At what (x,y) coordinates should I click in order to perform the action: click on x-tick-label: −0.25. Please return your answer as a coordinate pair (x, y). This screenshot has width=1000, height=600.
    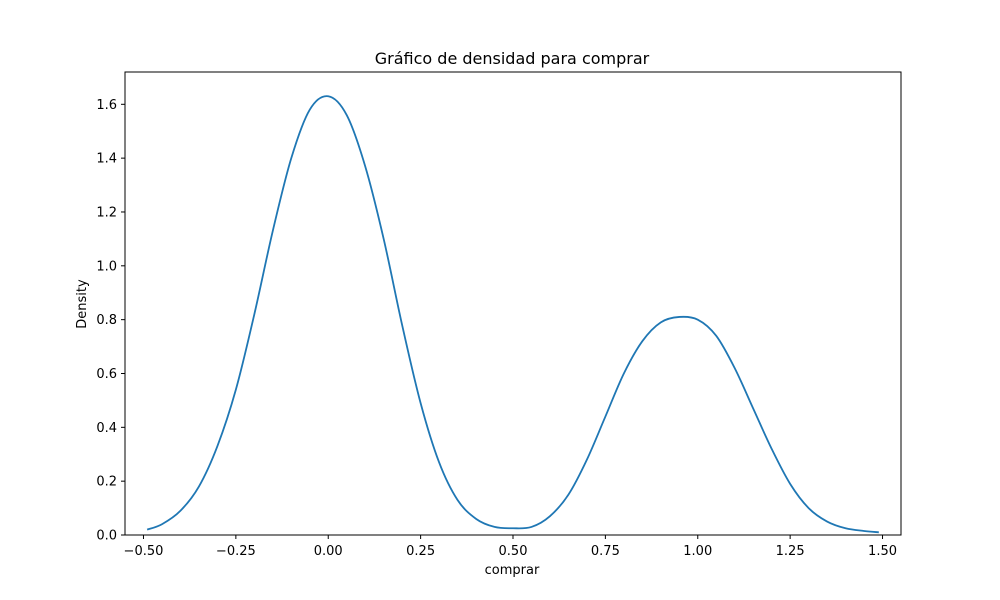
    Looking at the image, I should click on (236, 551).